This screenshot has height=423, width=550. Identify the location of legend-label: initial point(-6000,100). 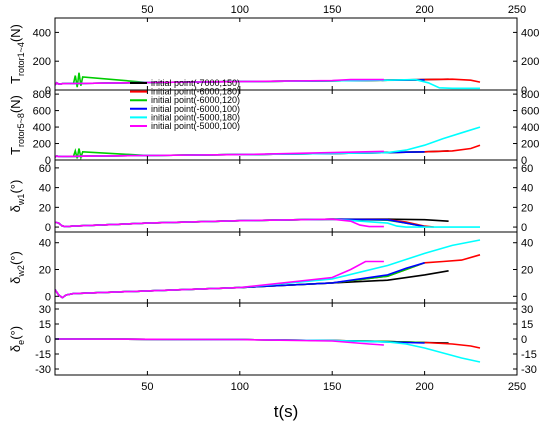
(195, 109).